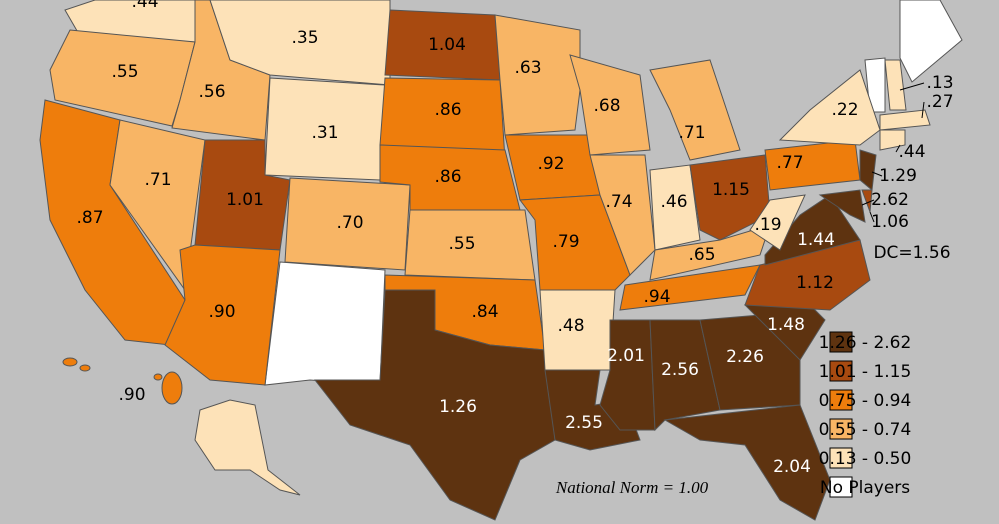  What do you see at coordinates (890, 200) in the screenshot?
I see `state-label: 2.62` at bounding box center [890, 200].